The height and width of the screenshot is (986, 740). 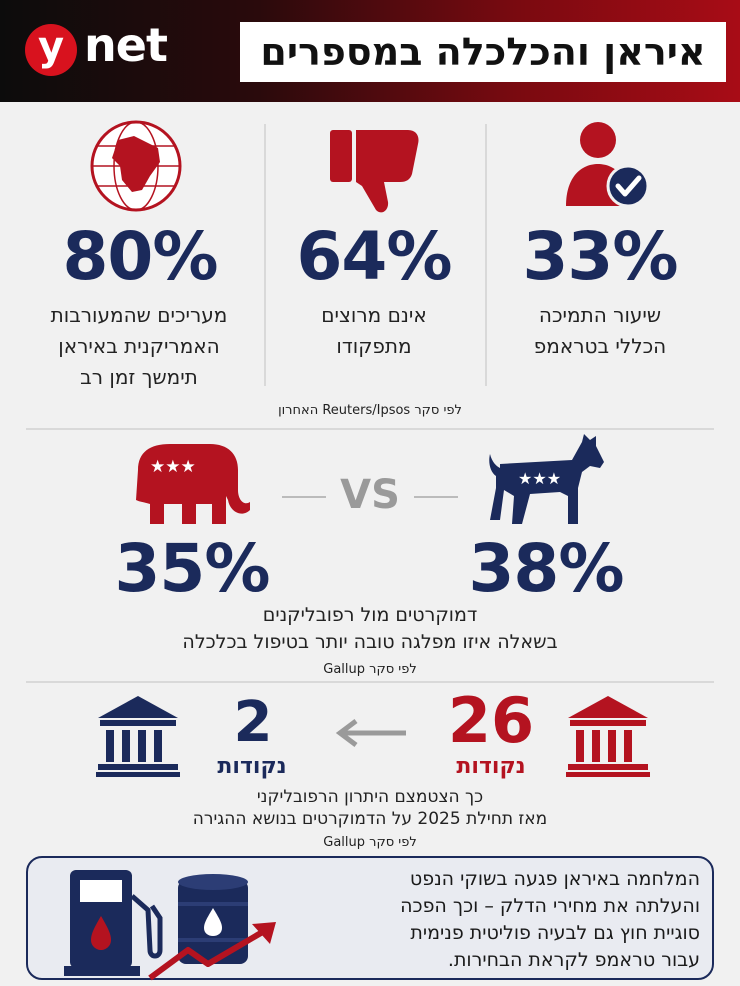 What do you see at coordinates (253, 722) in the screenshot?
I see `immigration-after-value: 2` at bounding box center [253, 722].